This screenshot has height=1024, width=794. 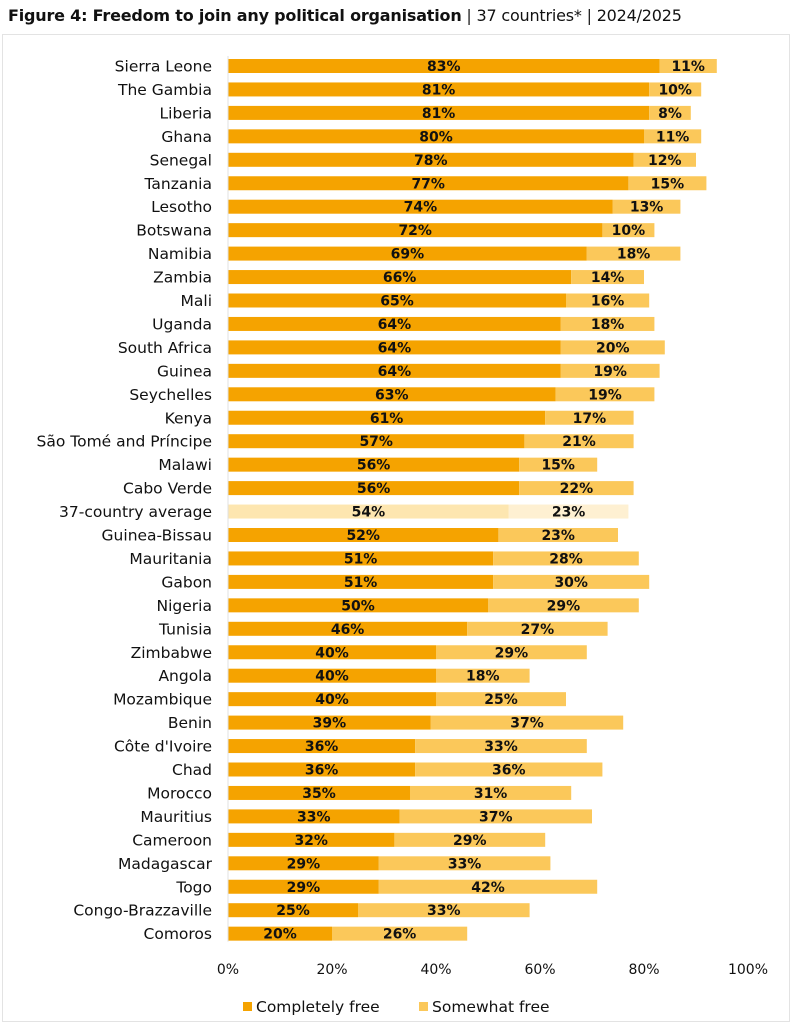 I want to click on category-label-guinea: Guinea, so click(x=184, y=371).